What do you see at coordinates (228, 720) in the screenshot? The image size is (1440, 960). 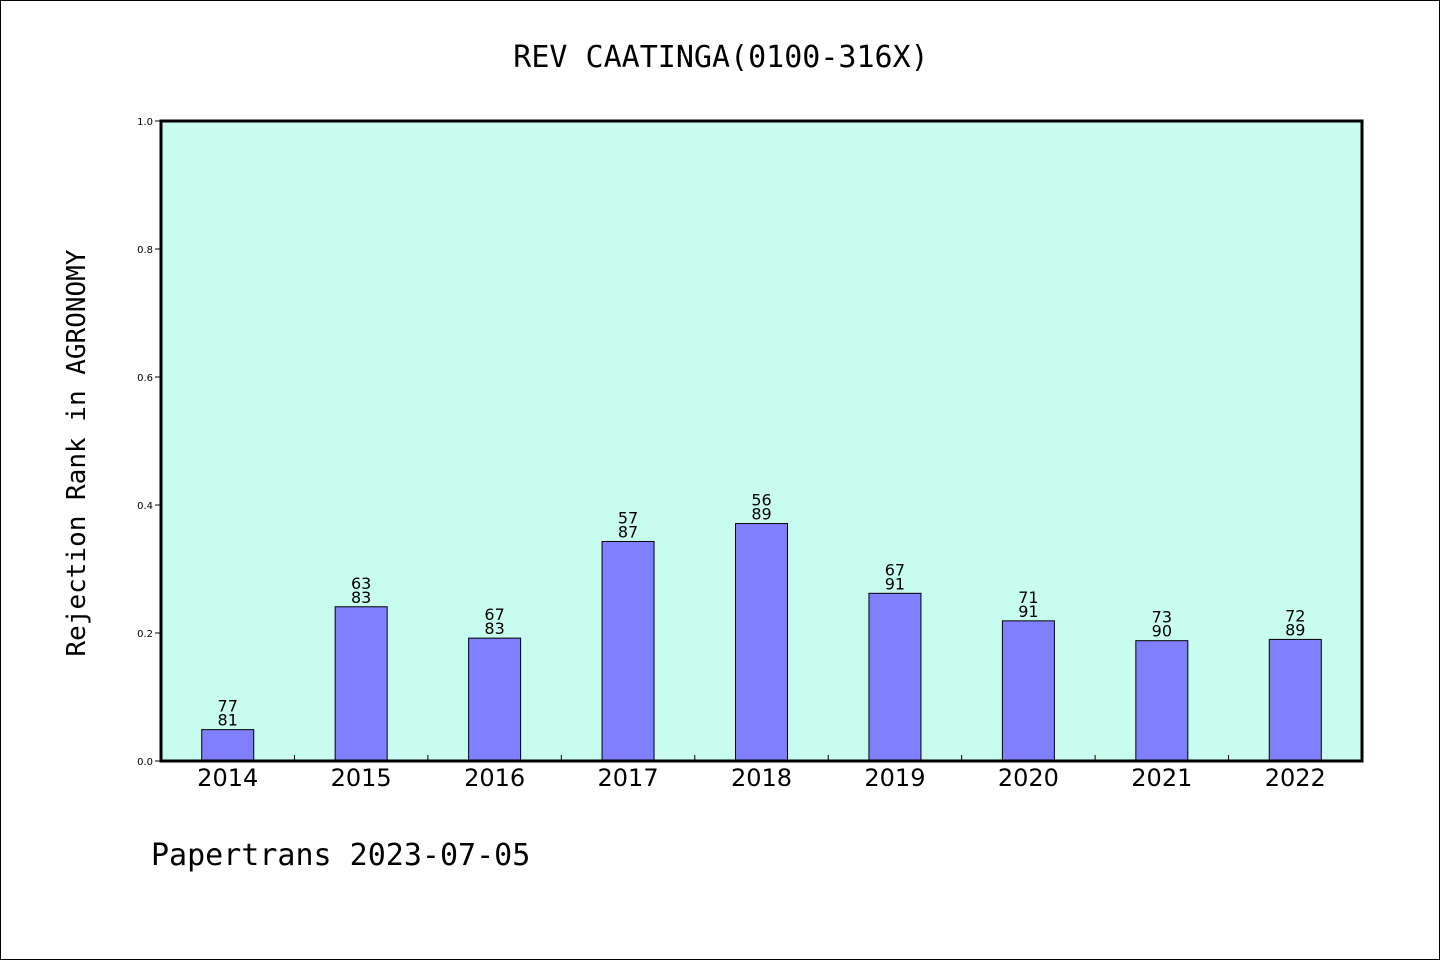 I see `bar-label-bottom: 81` at bounding box center [228, 720].